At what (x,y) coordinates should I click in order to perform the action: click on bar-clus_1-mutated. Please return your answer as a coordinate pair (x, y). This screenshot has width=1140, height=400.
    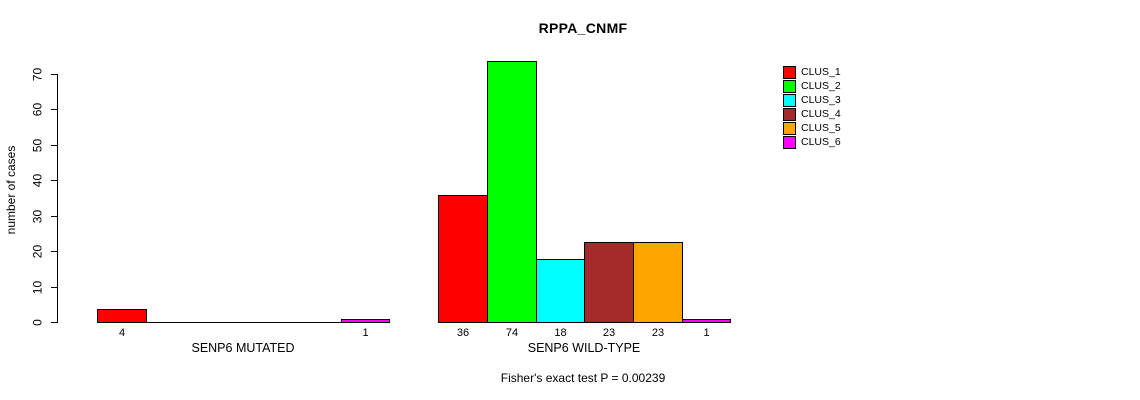
    Looking at the image, I should click on (122, 316).